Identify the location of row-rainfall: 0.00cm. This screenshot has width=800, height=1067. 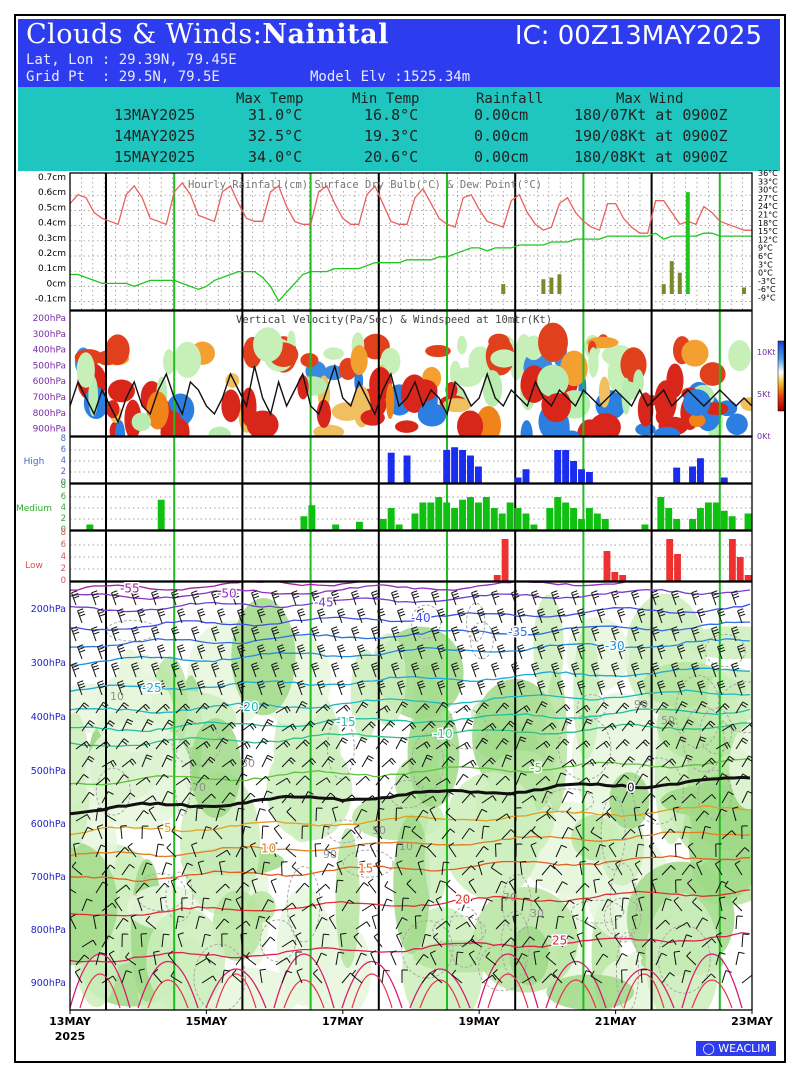
(501, 157).